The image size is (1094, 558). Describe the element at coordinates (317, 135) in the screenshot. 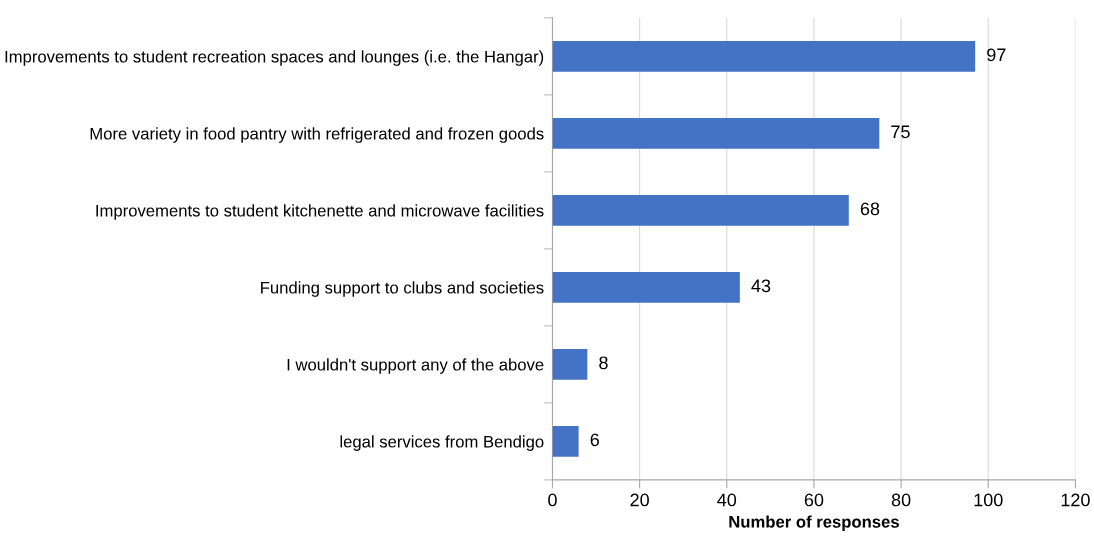

I see `y-tick-label: More variety in food pantry with refrigerated and frozen goods` at that location.